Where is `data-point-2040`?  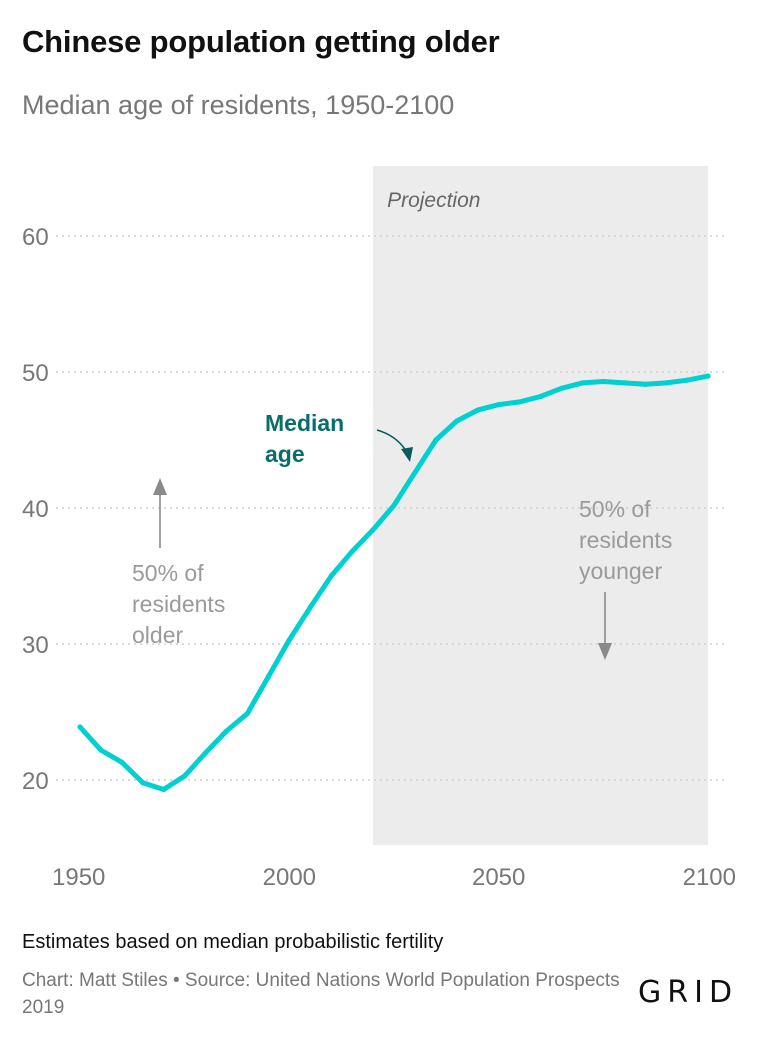
data-point-2040 is located at coordinates (457, 421).